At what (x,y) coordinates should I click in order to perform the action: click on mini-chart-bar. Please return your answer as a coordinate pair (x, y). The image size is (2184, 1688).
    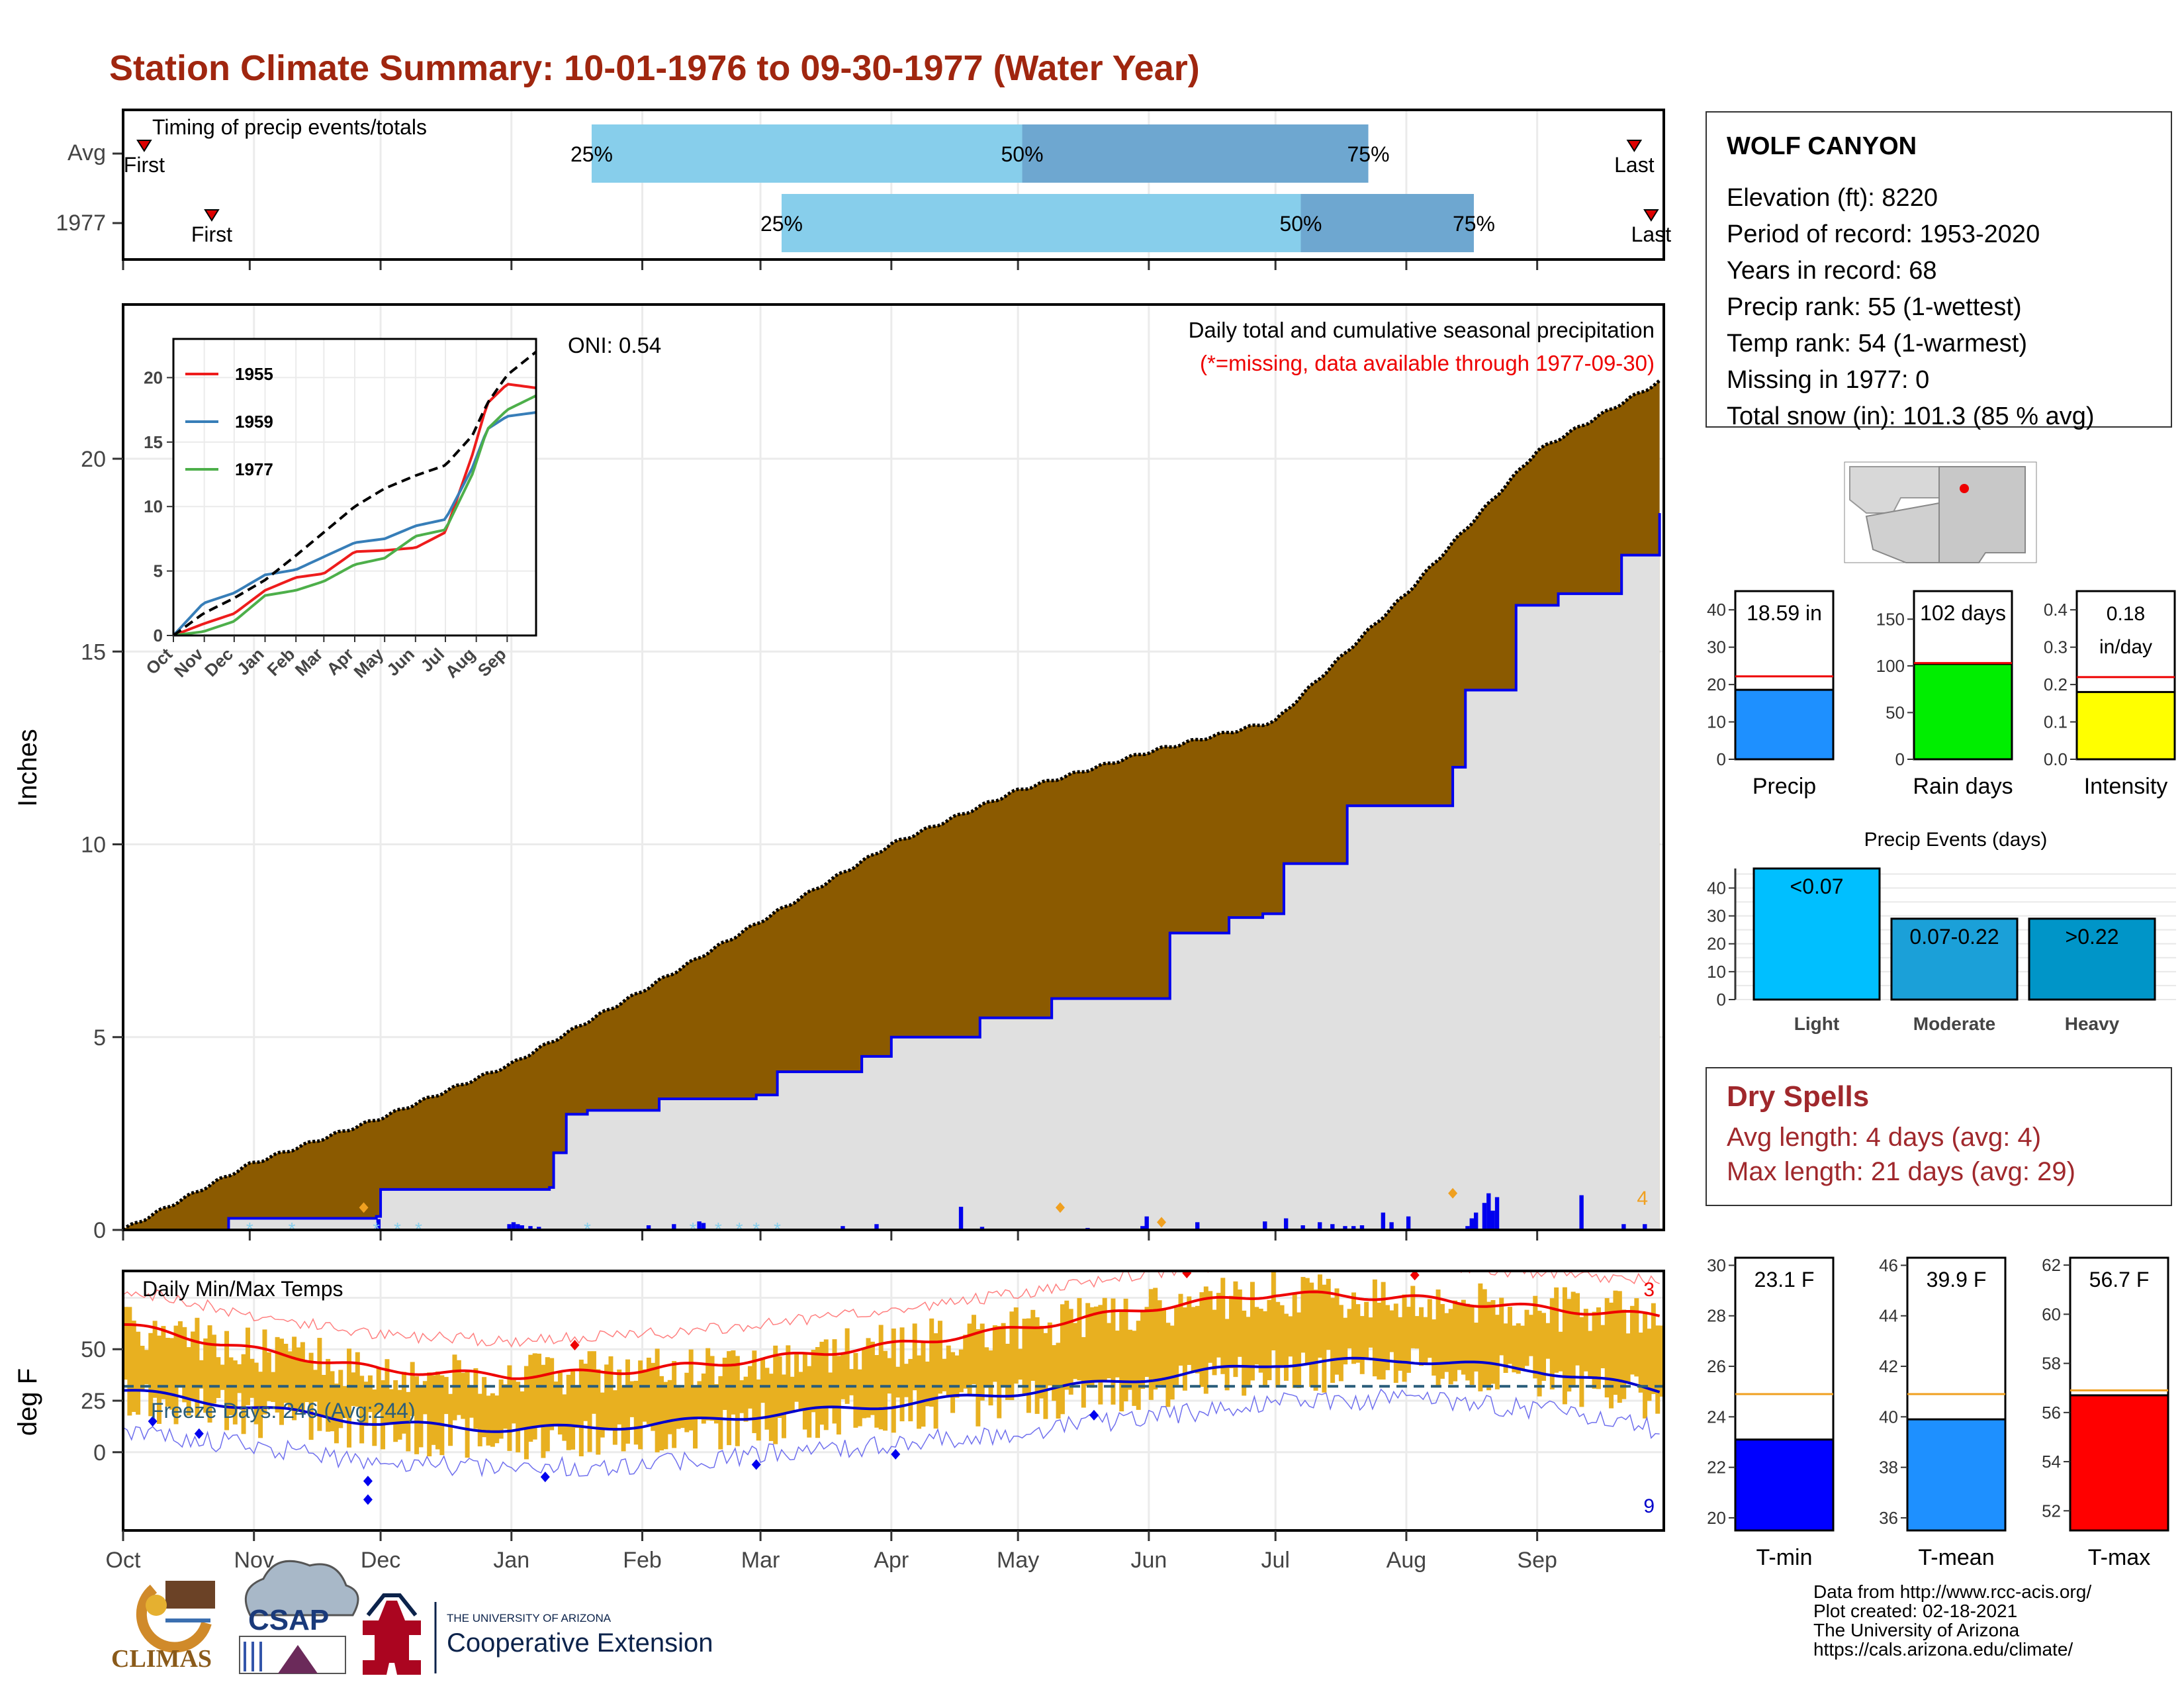
    Looking at the image, I should click on (1784, 1485).